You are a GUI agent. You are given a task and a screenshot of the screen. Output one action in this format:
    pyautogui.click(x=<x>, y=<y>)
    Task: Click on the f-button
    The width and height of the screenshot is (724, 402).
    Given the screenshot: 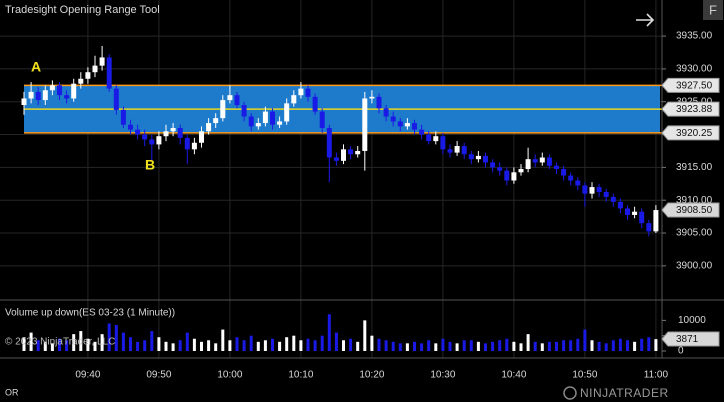 What is the action you would take?
    pyautogui.click(x=713, y=10)
    